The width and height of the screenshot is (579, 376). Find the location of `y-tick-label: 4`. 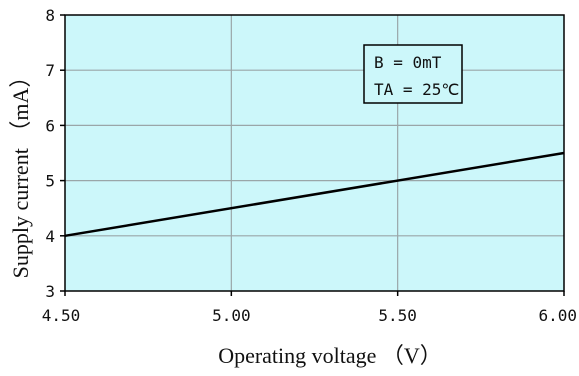

y-tick-label: 4 is located at coordinates (50, 236).